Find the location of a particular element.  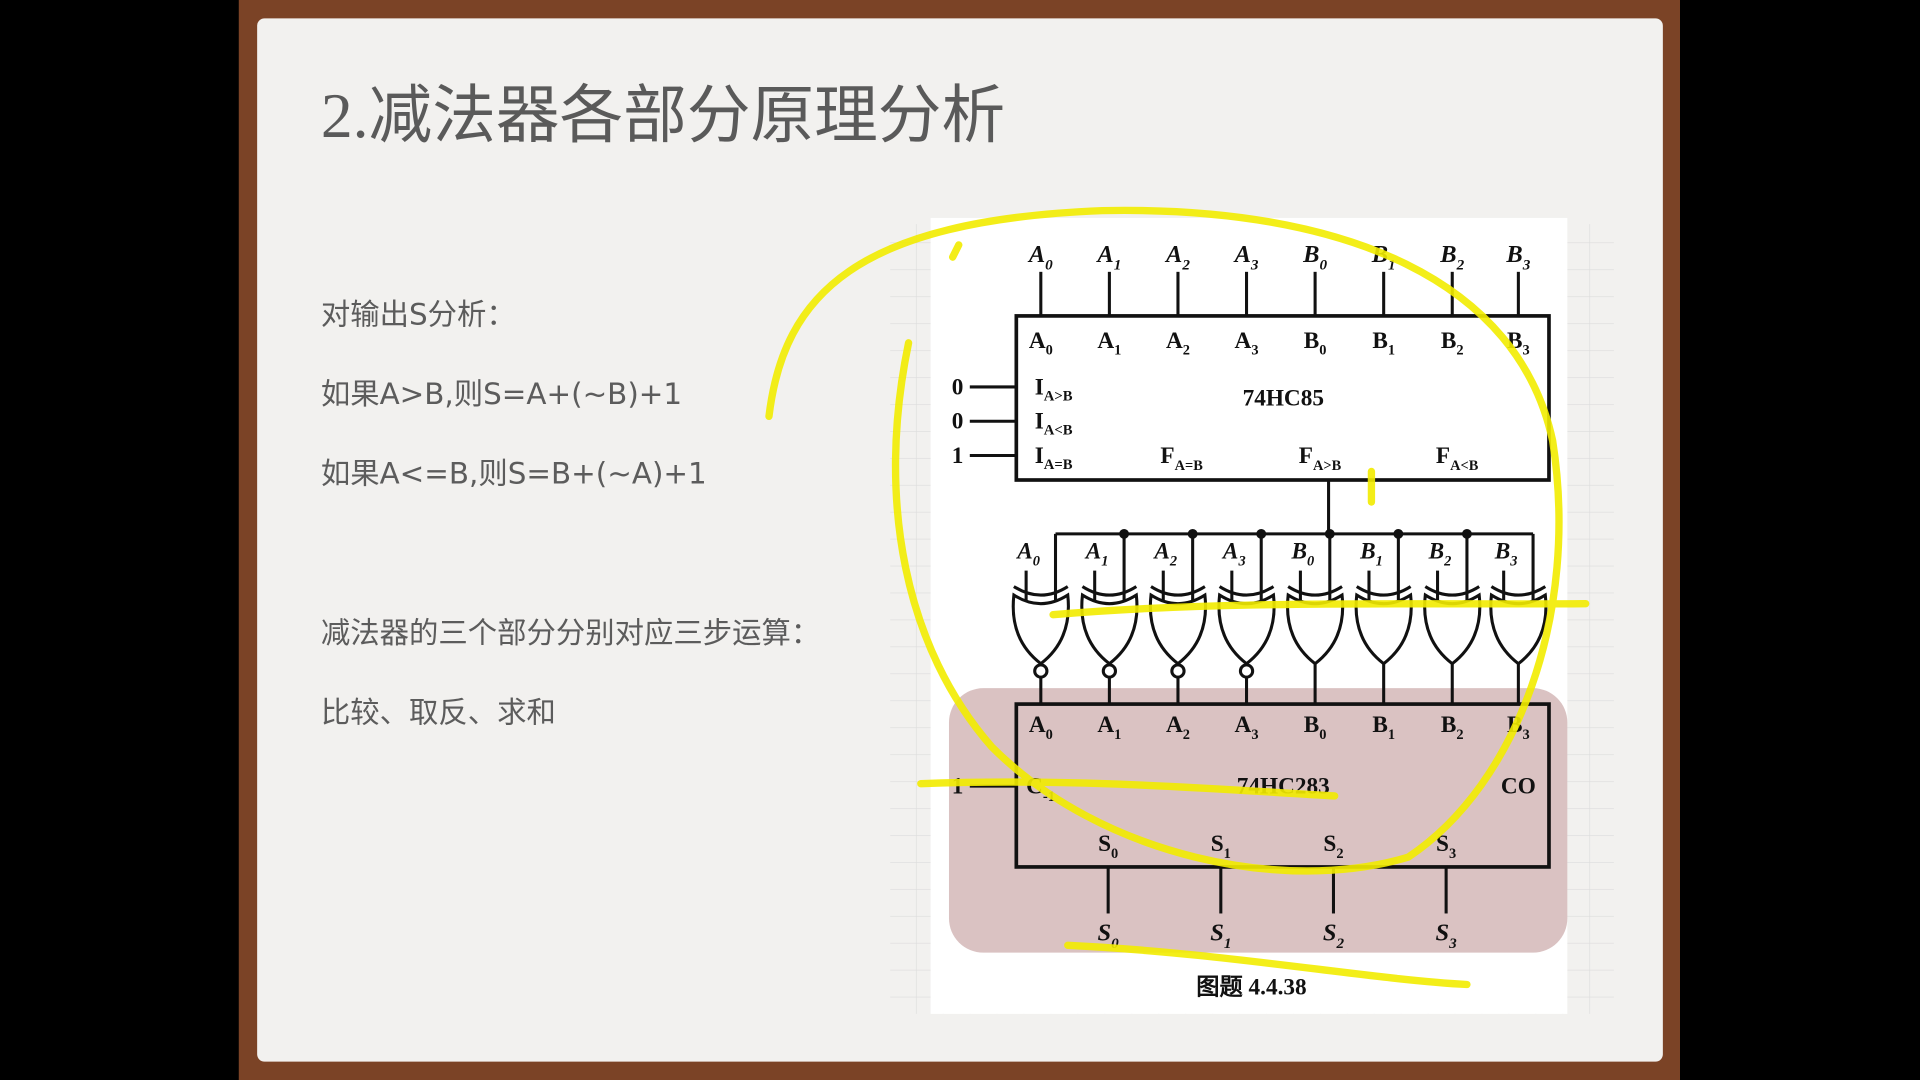

pin-label: FA=B is located at coordinates (1181, 458).